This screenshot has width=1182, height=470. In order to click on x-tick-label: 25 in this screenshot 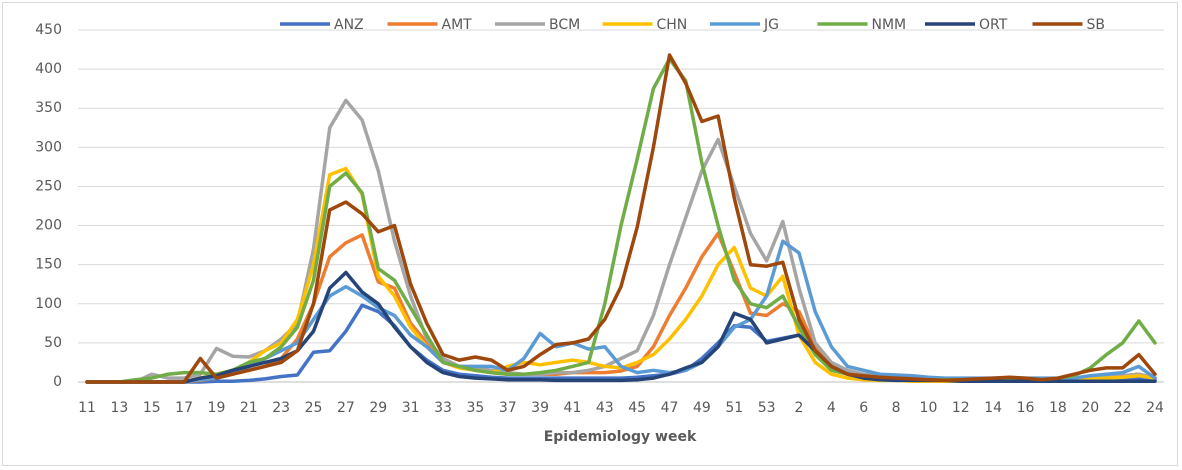, I will do `click(314, 408)`.